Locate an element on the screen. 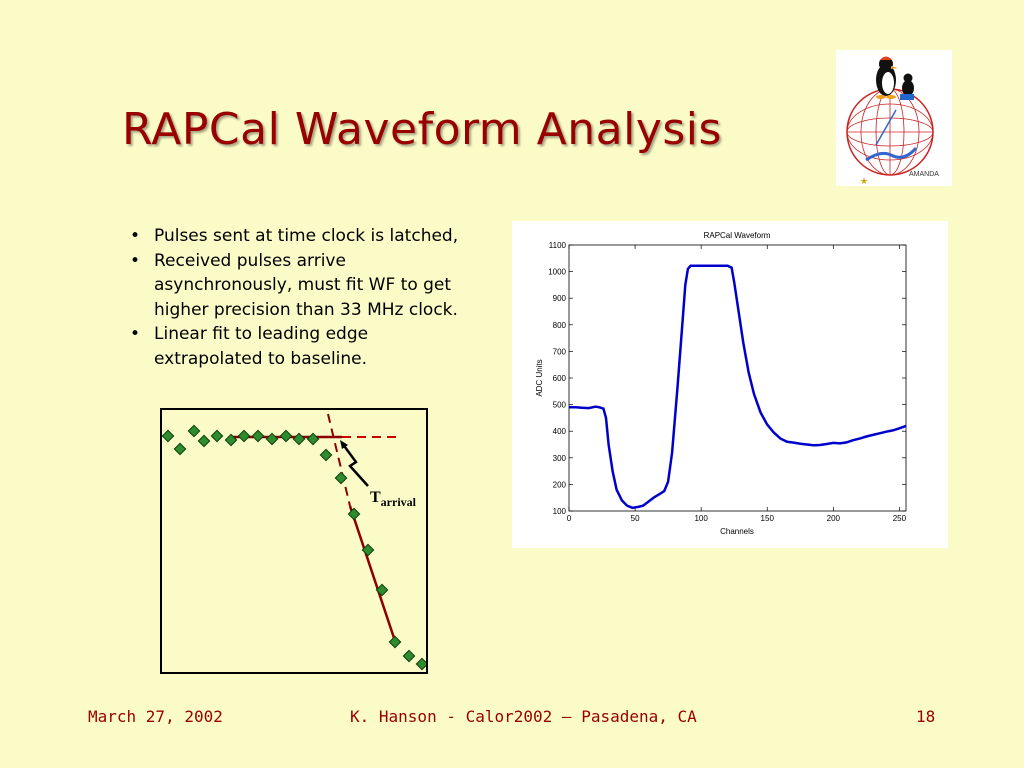 This screenshot has width=1024, height=768. chart-title: RAPCal Waveform is located at coordinates (737, 235).